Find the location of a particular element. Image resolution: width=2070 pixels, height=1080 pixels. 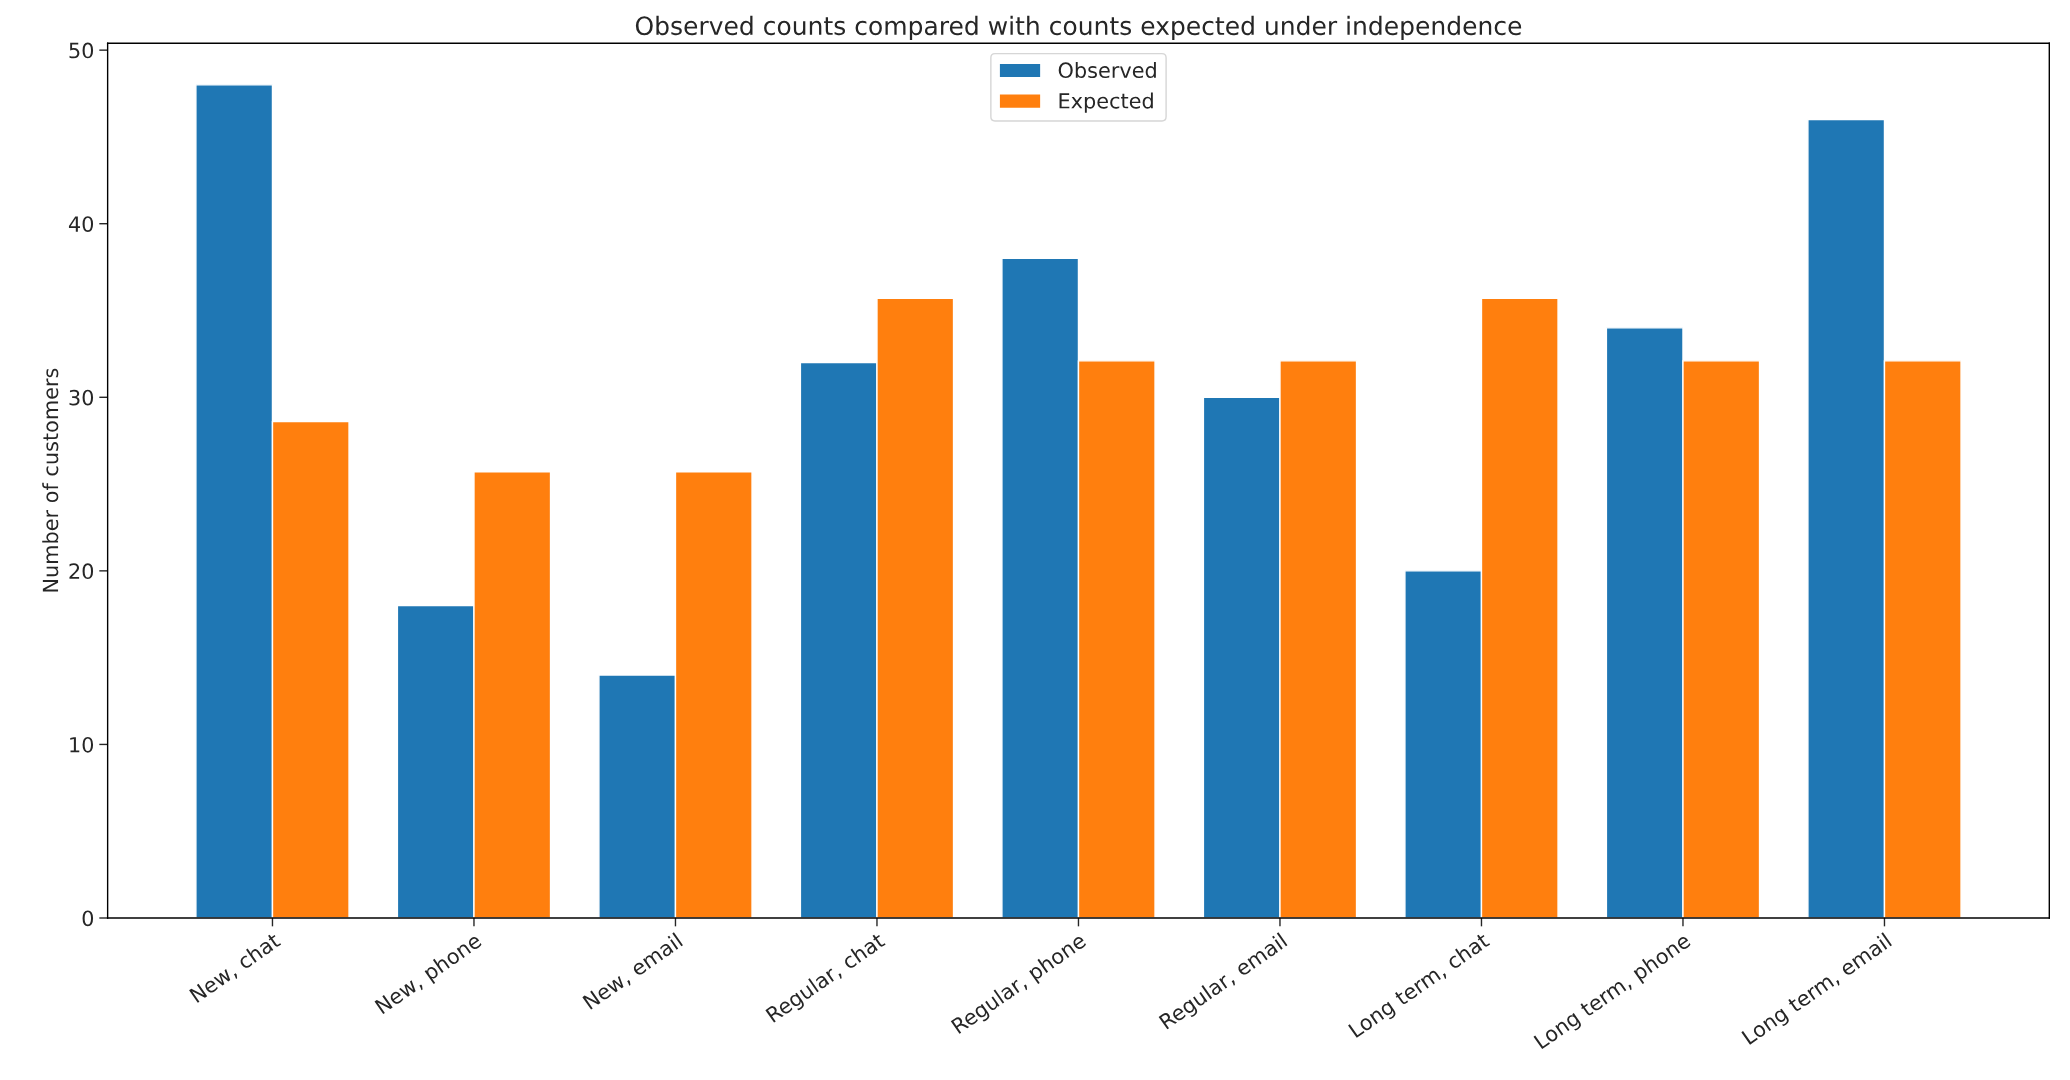

y-tick-label: 0 is located at coordinates (88, 918).